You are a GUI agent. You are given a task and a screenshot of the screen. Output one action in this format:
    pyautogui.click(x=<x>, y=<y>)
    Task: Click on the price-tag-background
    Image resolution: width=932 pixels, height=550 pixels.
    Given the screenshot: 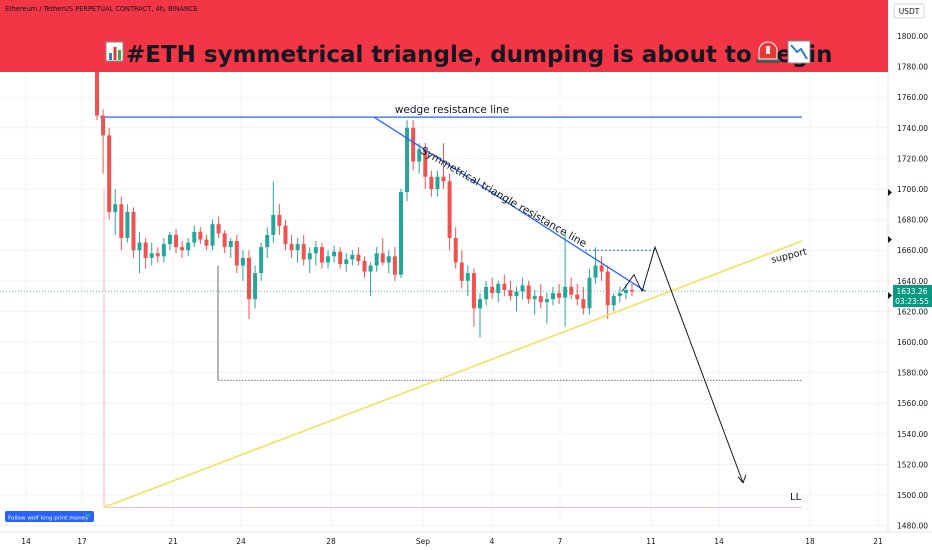 What is the action you would take?
    pyautogui.click(x=912, y=296)
    